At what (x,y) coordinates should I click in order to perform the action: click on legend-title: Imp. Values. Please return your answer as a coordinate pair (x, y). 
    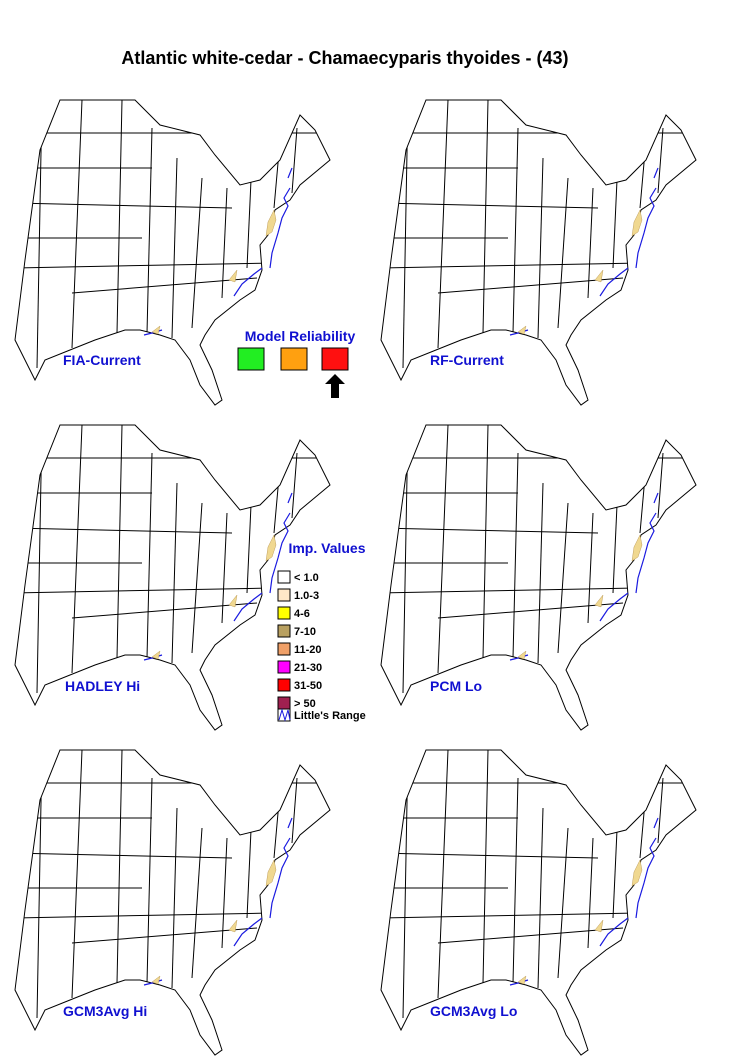
    Looking at the image, I should click on (326, 548).